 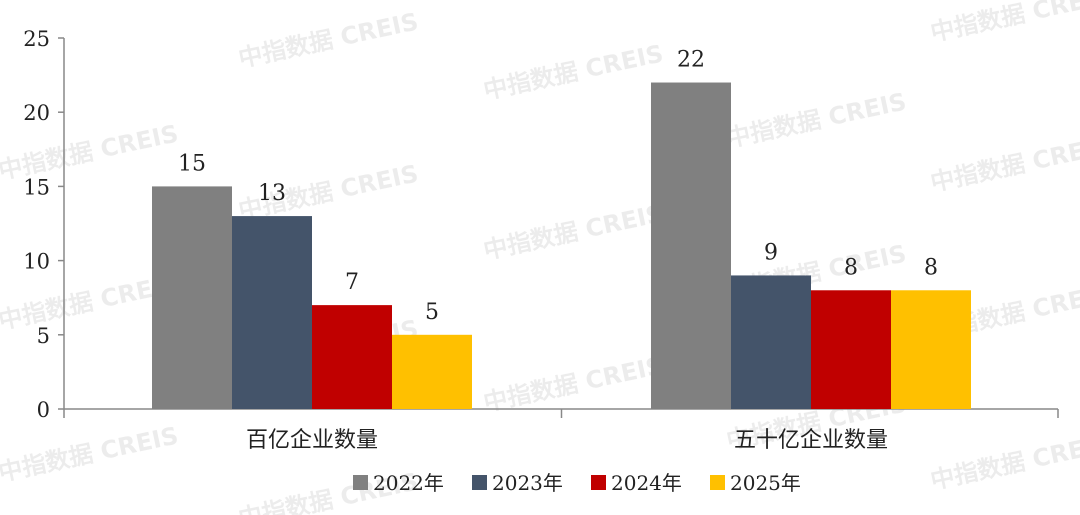 I want to click on data-label: 13, so click(x=272, y=193).